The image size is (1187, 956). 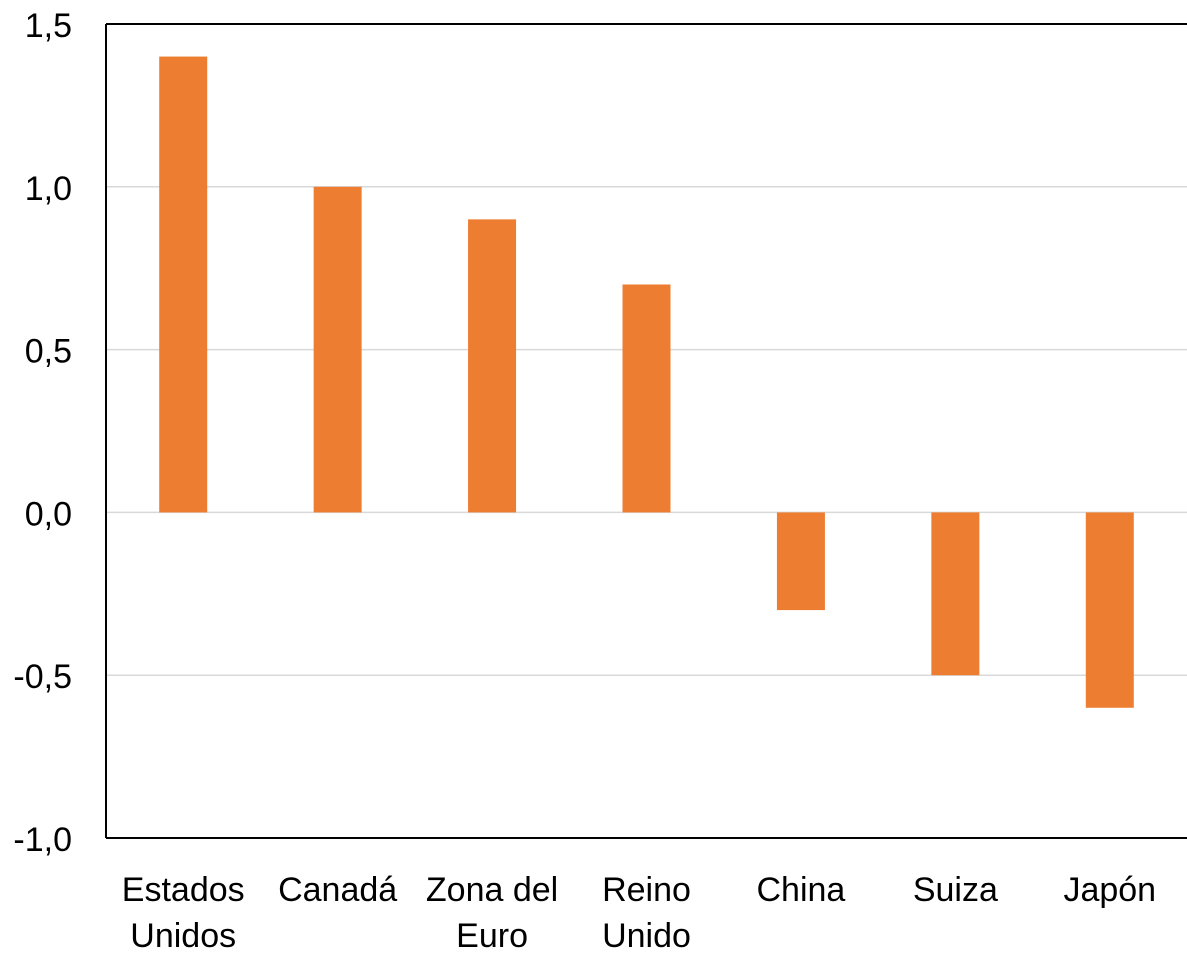 I want to click on x-category-label: Japón, so click(x=1109, y=890).